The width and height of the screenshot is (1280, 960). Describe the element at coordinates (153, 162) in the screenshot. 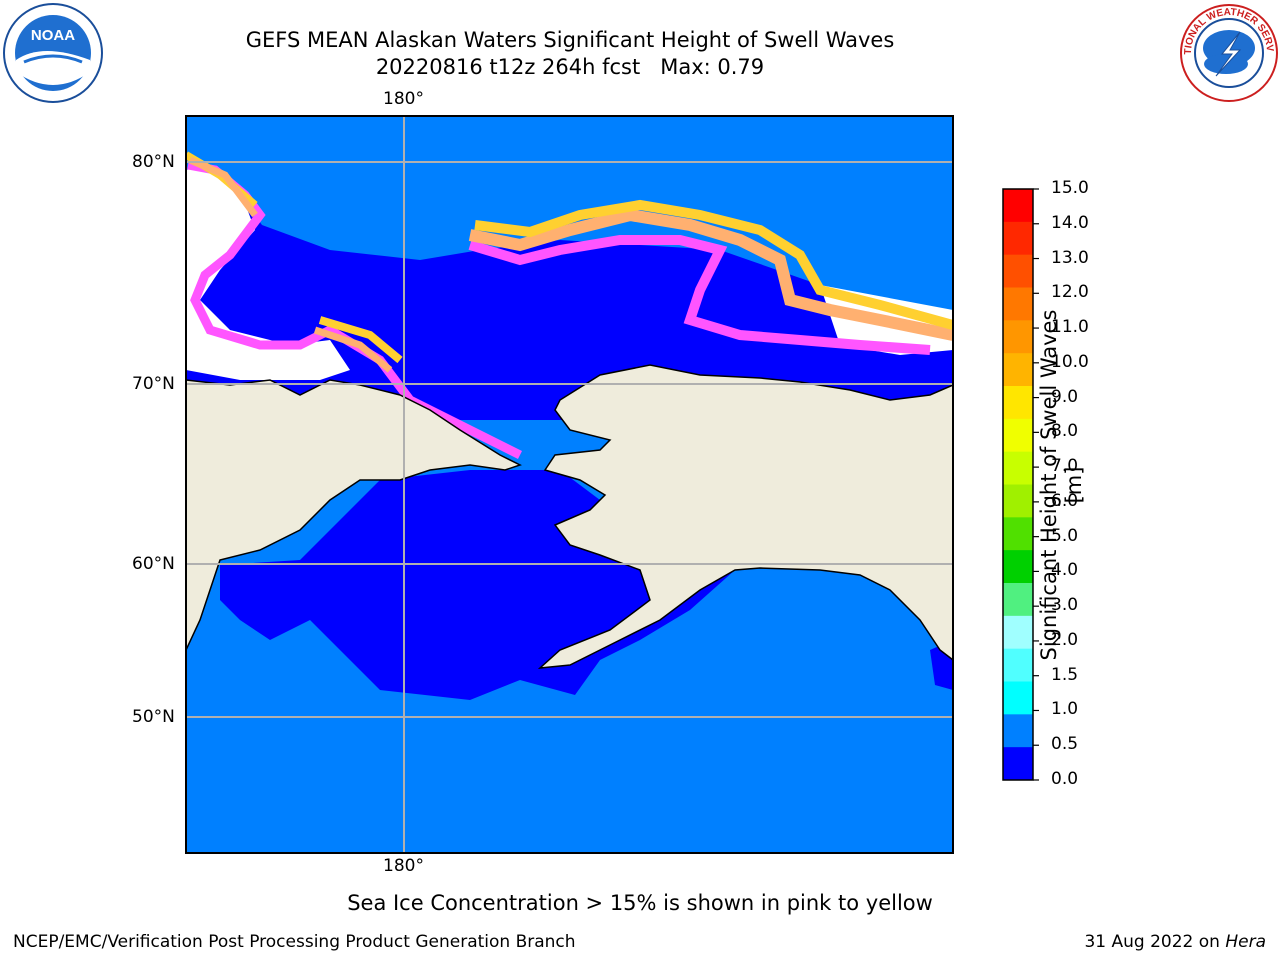

I see `lat-label-80: 80°N` at that location.